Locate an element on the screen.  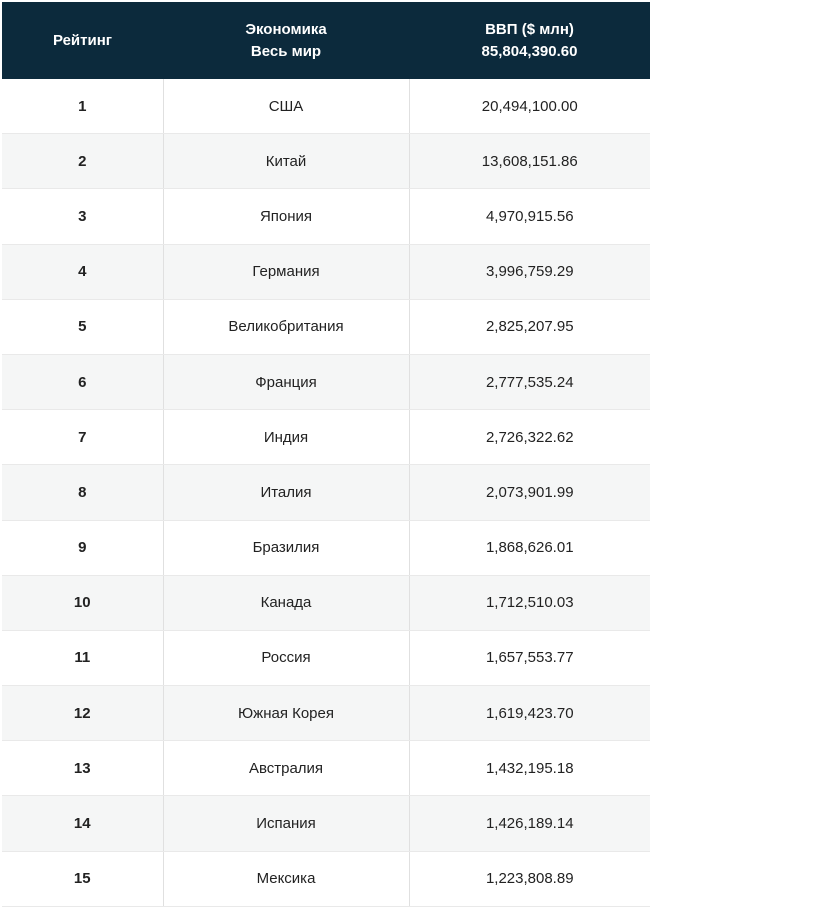
cell-rank: 4 is located at coordinates (82, 272).